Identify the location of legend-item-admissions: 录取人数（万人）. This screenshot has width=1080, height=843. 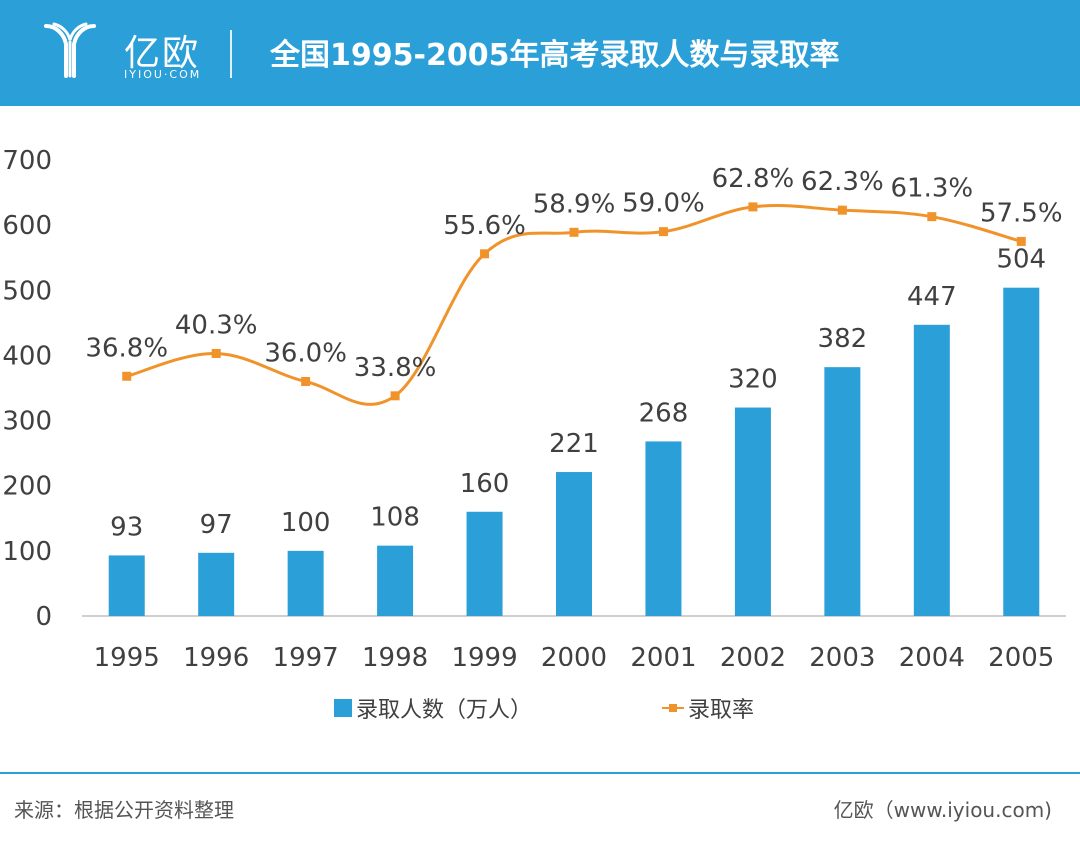
(433, 708).